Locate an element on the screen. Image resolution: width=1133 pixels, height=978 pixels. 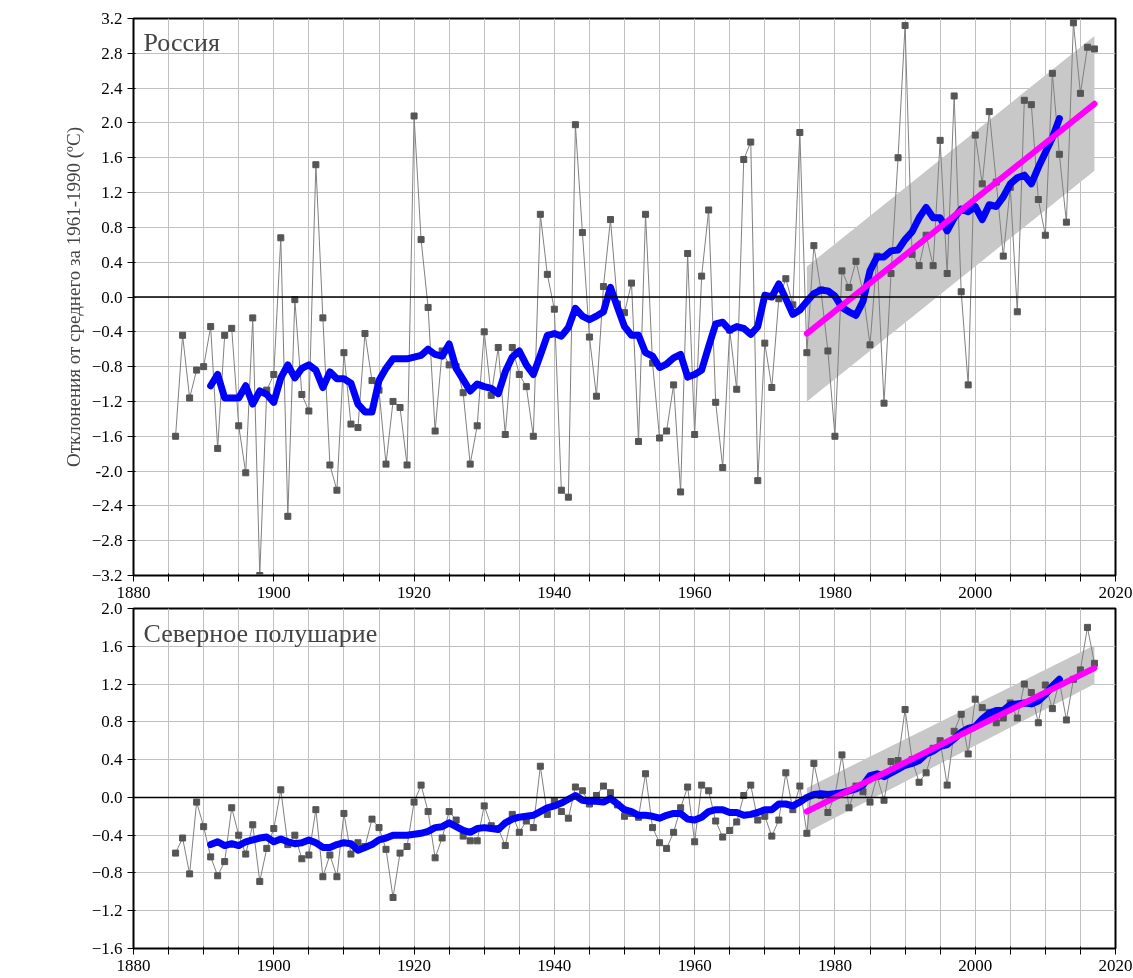
y-tick-label: −2.4 is located at coordinates (107, 506).